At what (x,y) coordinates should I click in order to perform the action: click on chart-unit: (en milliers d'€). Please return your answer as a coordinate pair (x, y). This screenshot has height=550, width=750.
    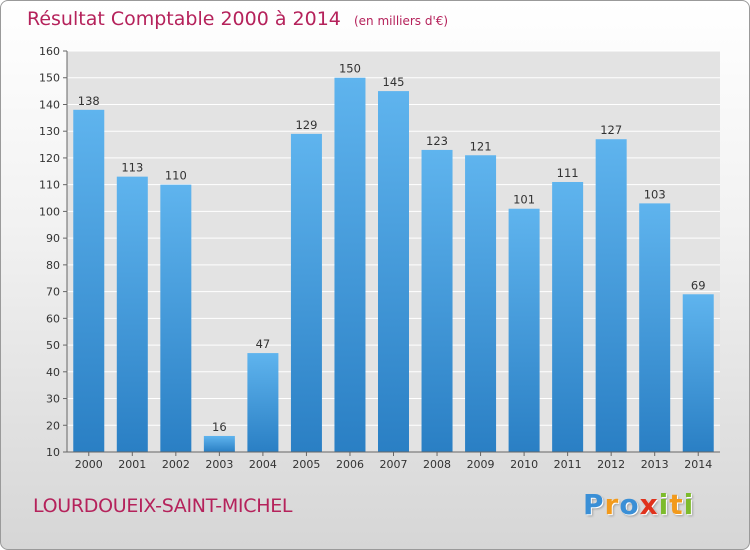
    Looking at the image, I should click on (401, 21).